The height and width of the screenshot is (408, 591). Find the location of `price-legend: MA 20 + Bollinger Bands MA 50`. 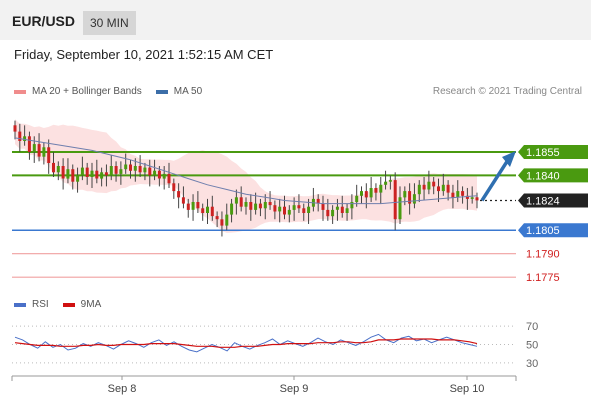

price-legend: MA 20 + Bollinger Bands MA 50 is located at coordinates (115, 91).